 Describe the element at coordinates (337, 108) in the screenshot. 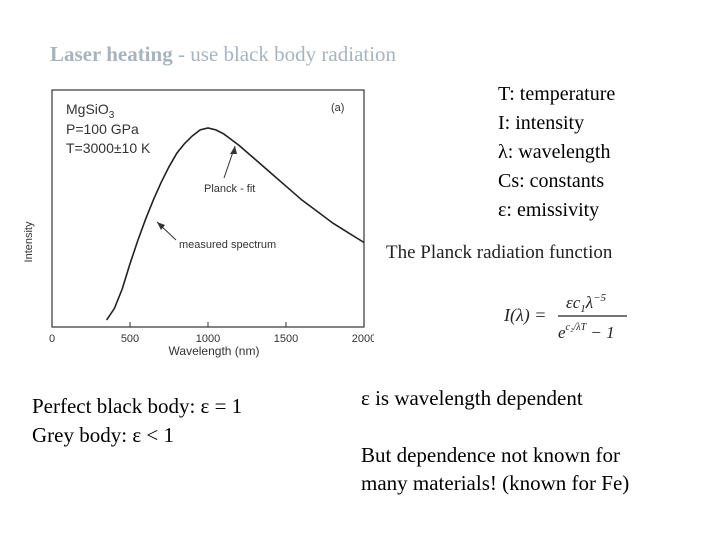

I see `panel-label: (a)` at that location.